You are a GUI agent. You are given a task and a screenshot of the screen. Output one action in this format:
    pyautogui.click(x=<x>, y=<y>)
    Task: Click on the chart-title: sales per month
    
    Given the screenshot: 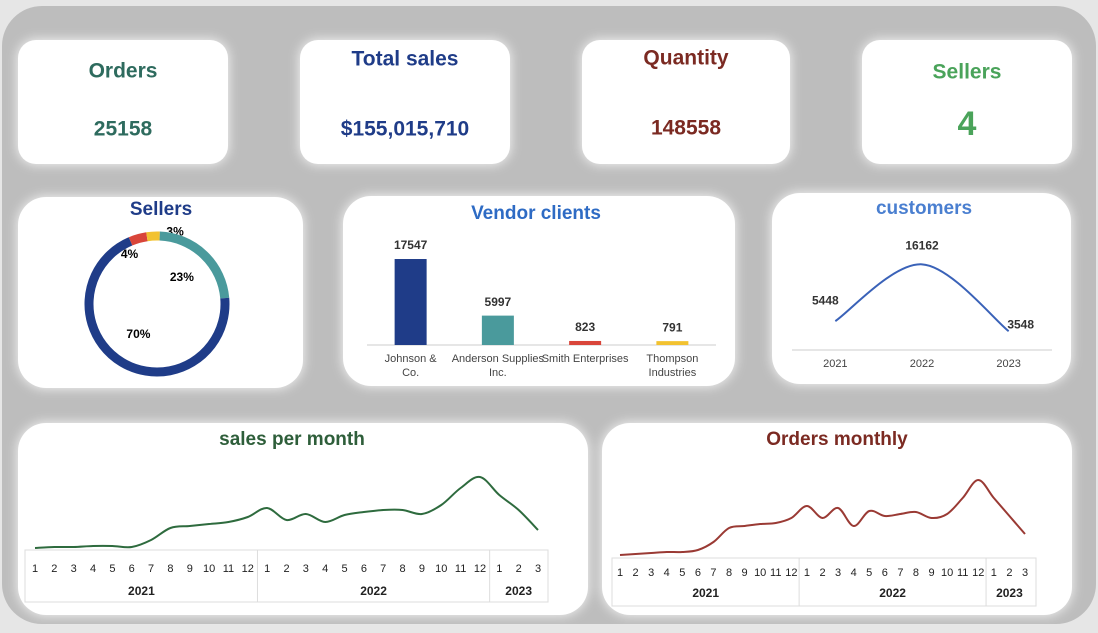 What is the action you would take?
    pyautogui.click(x=292, y=439)
    